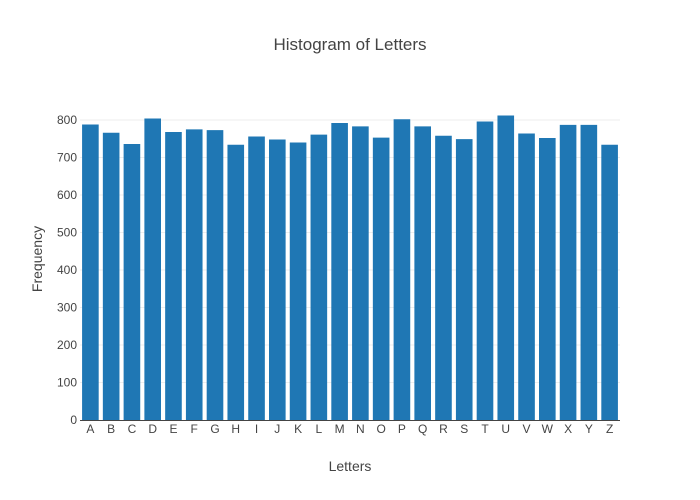  What do you see at coordinates (350, 466) in the screenshot?
I see `x-axis-label: Letters` at bounding box center [350, 466].